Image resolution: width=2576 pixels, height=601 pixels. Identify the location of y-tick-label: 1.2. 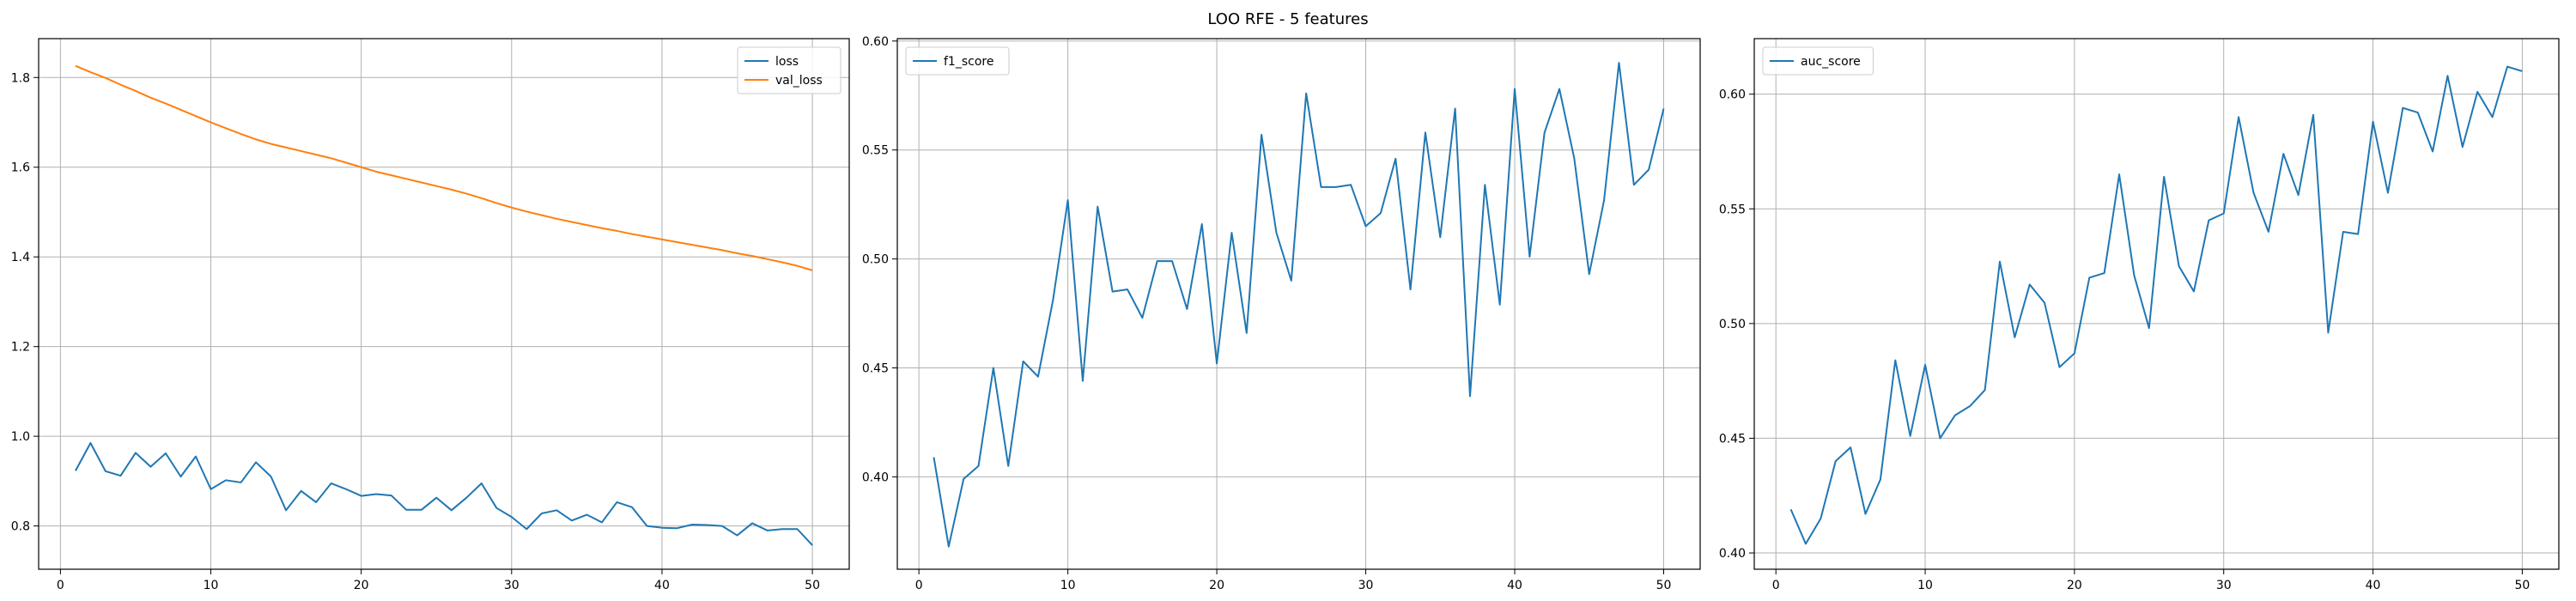
(21, 348).